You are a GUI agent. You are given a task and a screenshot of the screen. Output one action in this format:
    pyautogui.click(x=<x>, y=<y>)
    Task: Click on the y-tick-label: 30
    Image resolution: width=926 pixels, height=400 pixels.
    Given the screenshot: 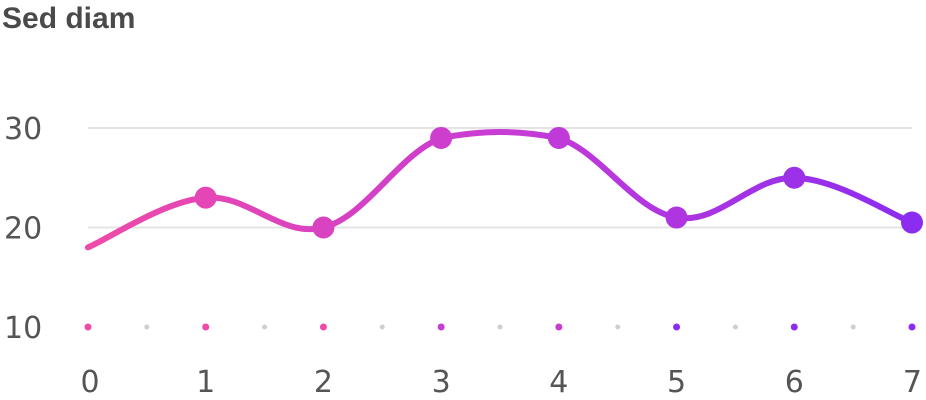 What is the action you would take?
    pyautogui.click(x=23, y=129)
    